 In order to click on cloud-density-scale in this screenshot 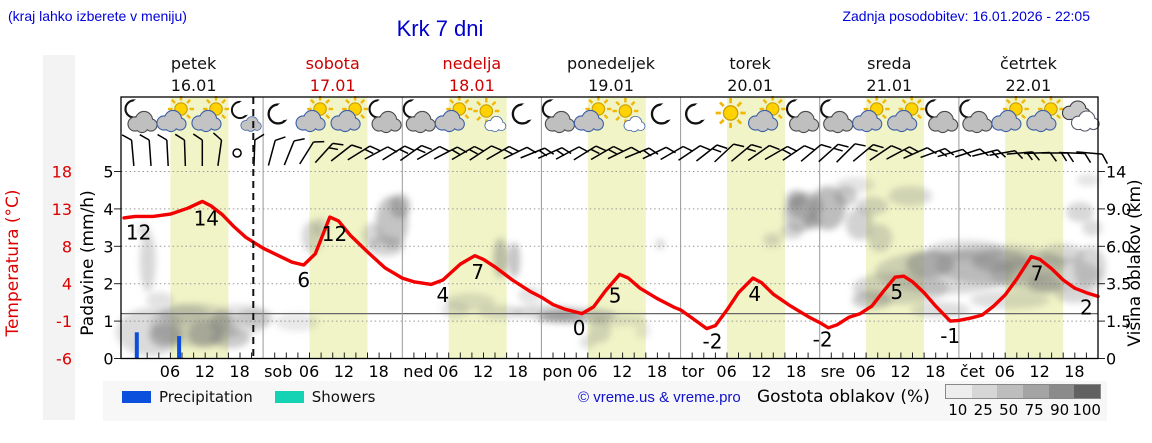, I will do `click(1023, 391)`.